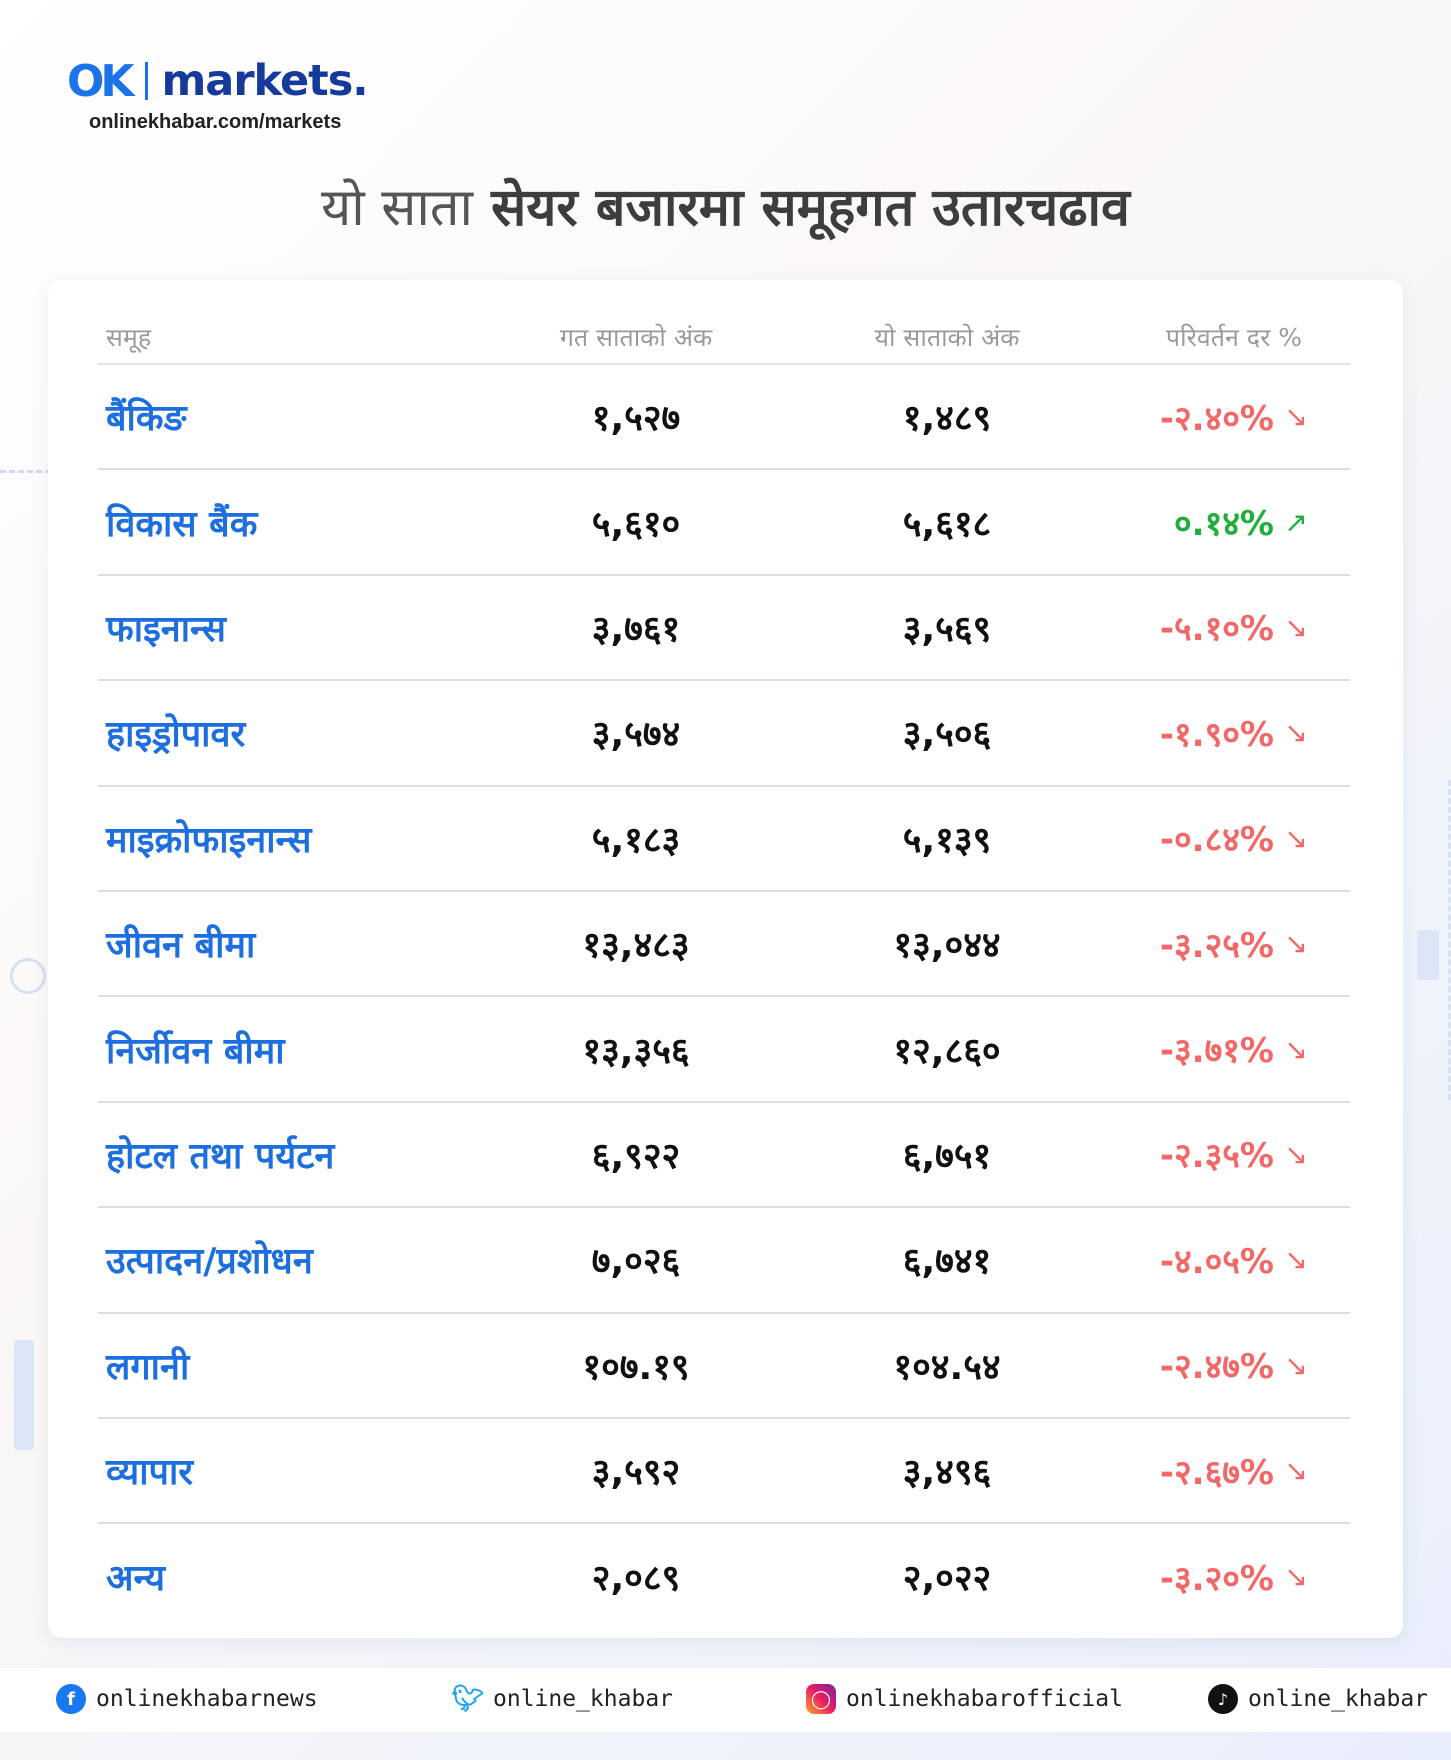 The height and width of the screenshot is (1760, 1451). Describe the element at coordinates (397, 208) in the screenshot. I see `title-light-part: यो साता` at that location.